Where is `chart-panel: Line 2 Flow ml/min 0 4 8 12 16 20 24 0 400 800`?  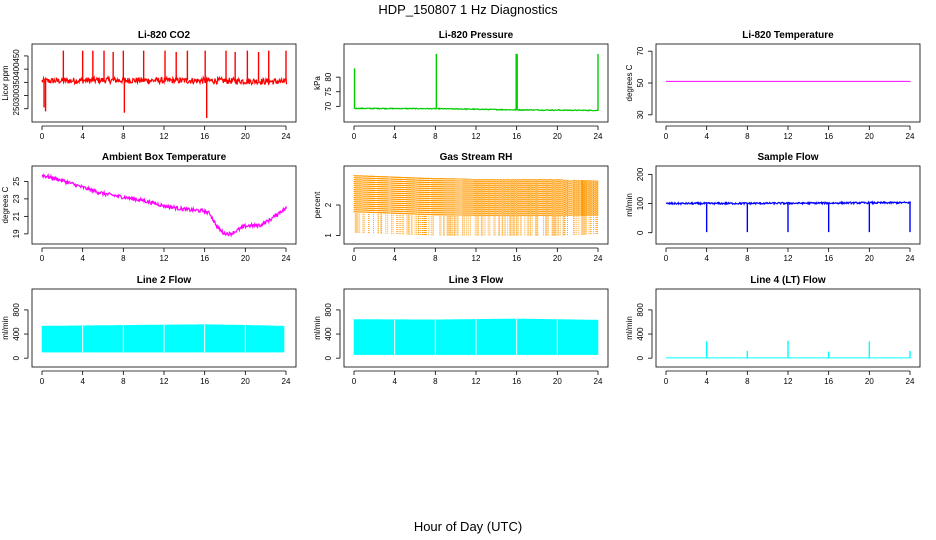
chart-panel: Line 2 Flow ml/min 0 4 8 12 16 20 24 0 400 800 is located at coordinates (149, 330).